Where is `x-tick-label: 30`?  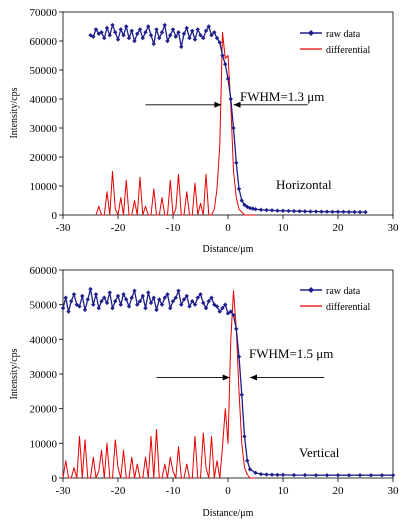
x-tick-label: 30 is located at coordinates (394, 491).